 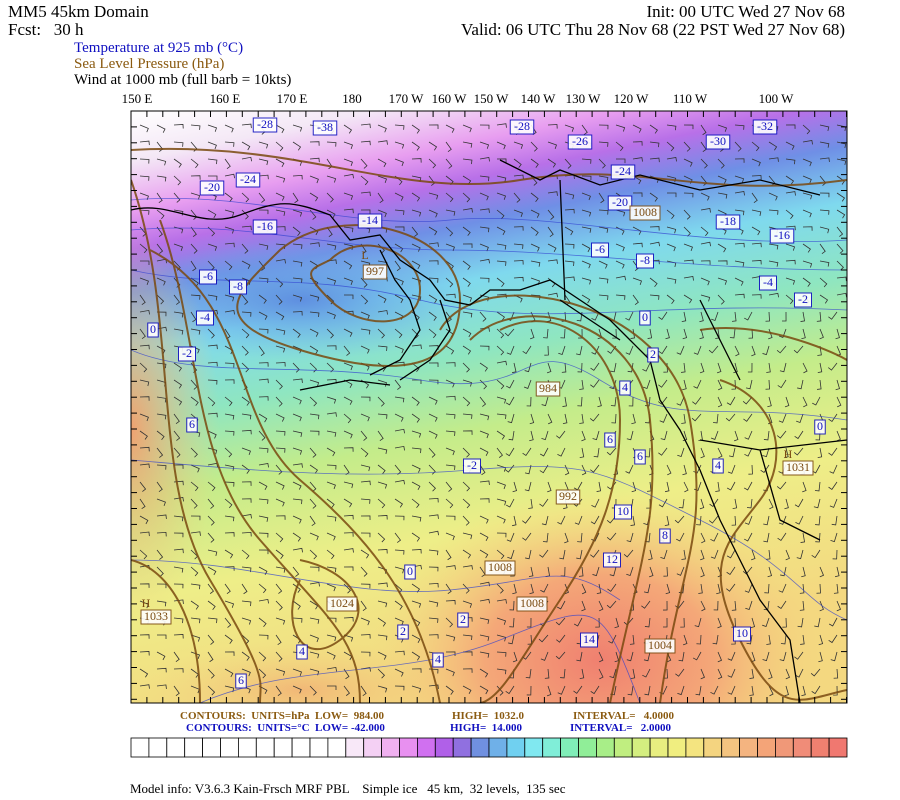 What do you see at coordinates (352, 98) in the screenshot?
I see `longitude-label: 180` at bounding box center [352, 98].